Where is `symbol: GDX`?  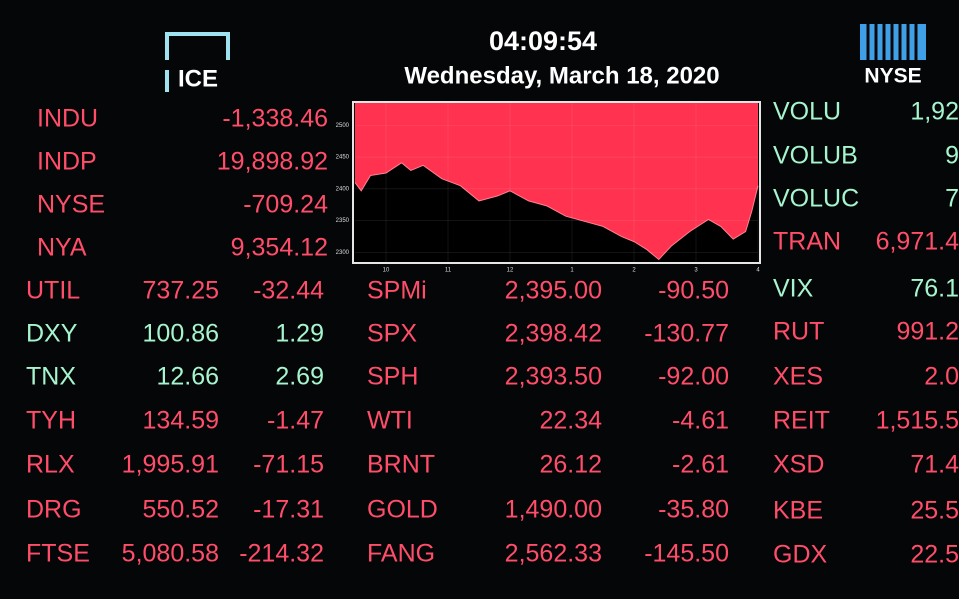 symbol: GDX is located at coordinates (800, 555).